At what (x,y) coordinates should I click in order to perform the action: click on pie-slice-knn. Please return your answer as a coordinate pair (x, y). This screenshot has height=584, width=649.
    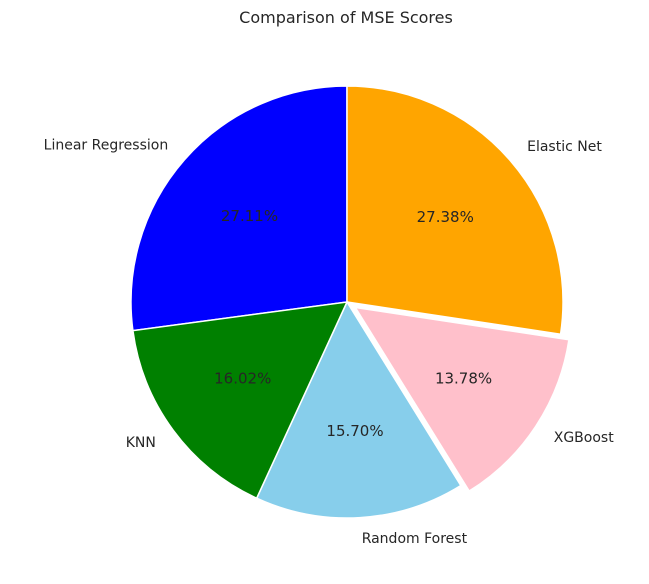
    Looking at the image, I should click on (240, 400).